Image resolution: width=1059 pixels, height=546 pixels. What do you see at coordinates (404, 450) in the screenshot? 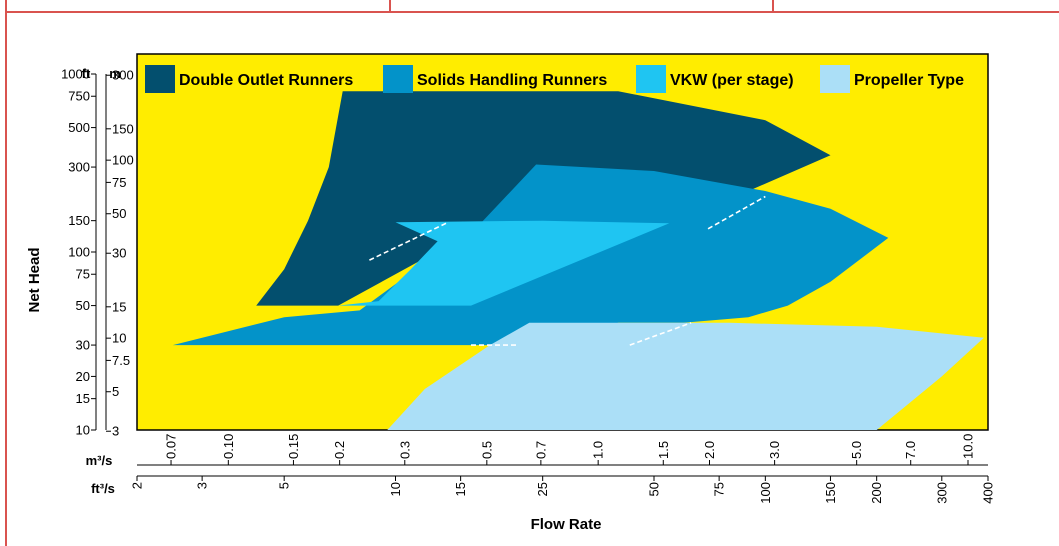
I see `x-m3s-tick-label: 0.3` at bounding box center [404, 450].